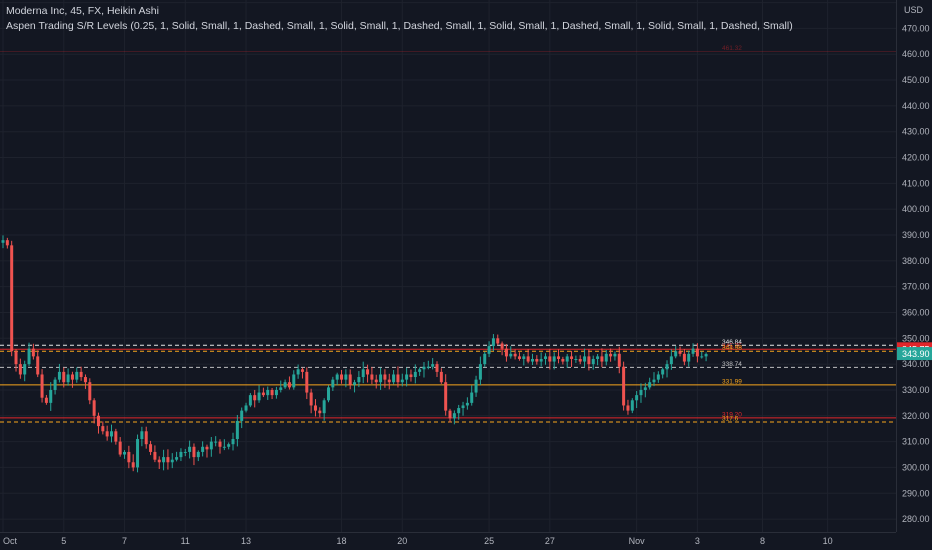  Describe the element at coordinates (916, 235) in the screenshot. I see `price-tick-label: 390.00` at that location.